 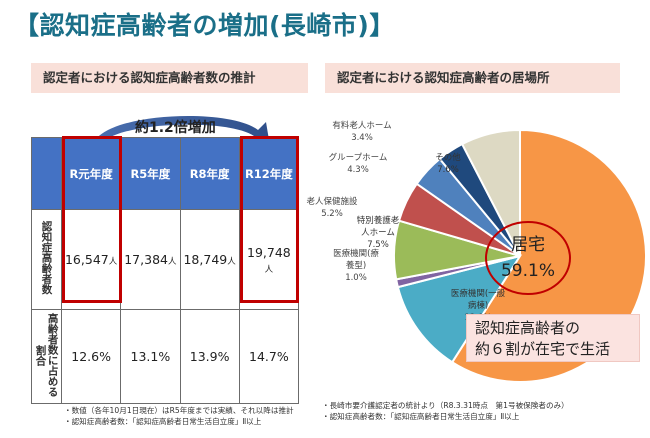 What do you see at coordinates (150, 356) in the screenshot?
I see `table-cell: 13.1%` at bounding box center [150, 356].